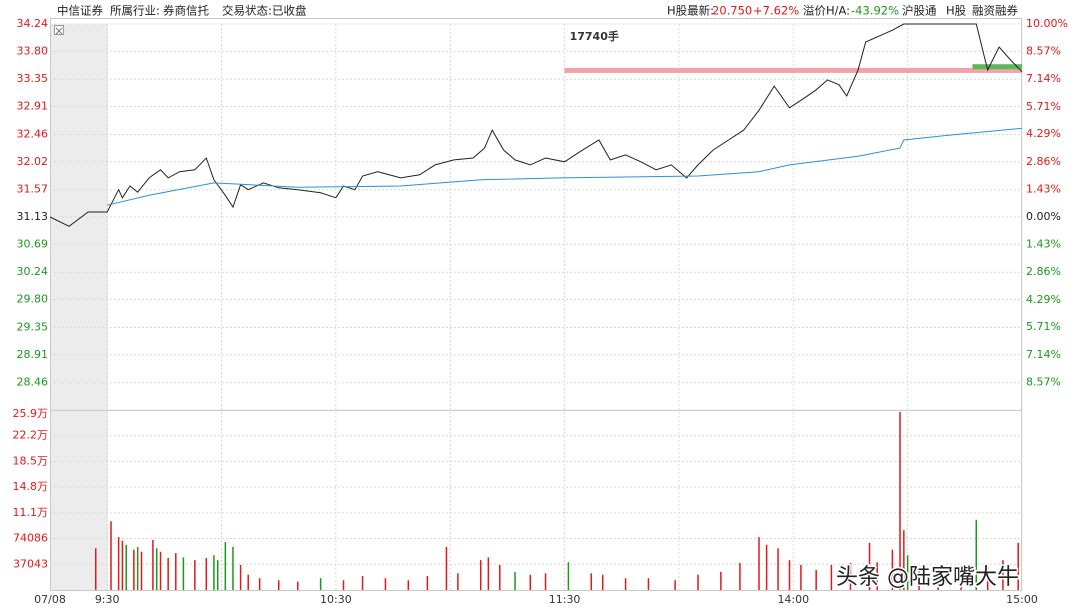  Describe the element at coordinates (995, 11) in the screenshot. I see `tag: 融资融券` at that location.